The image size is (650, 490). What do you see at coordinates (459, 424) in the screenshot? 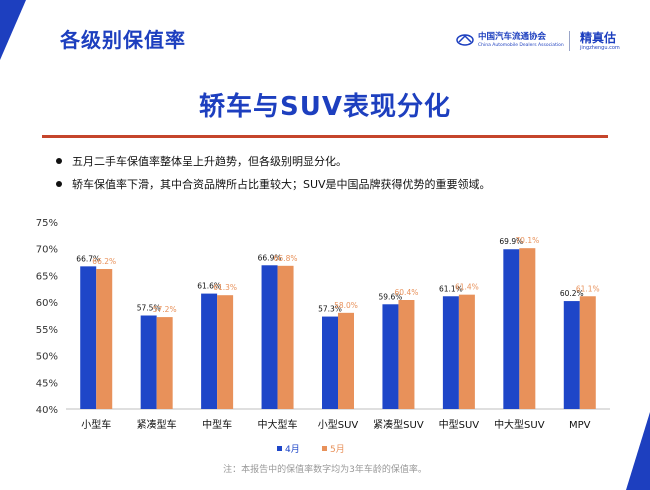
I see `x-tick-label: 中型SUV` at bounding box center [459, 424].